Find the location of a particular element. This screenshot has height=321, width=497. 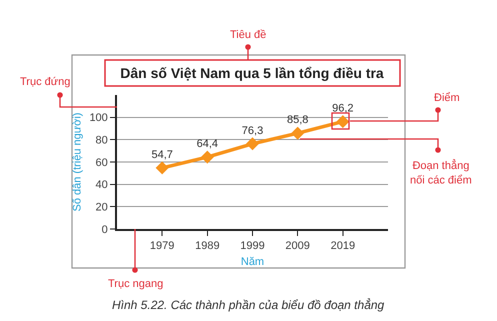

chart-title: Dân số Việt Nam qua 5 lần tổng điều tra is located at coordinates (252, 72).